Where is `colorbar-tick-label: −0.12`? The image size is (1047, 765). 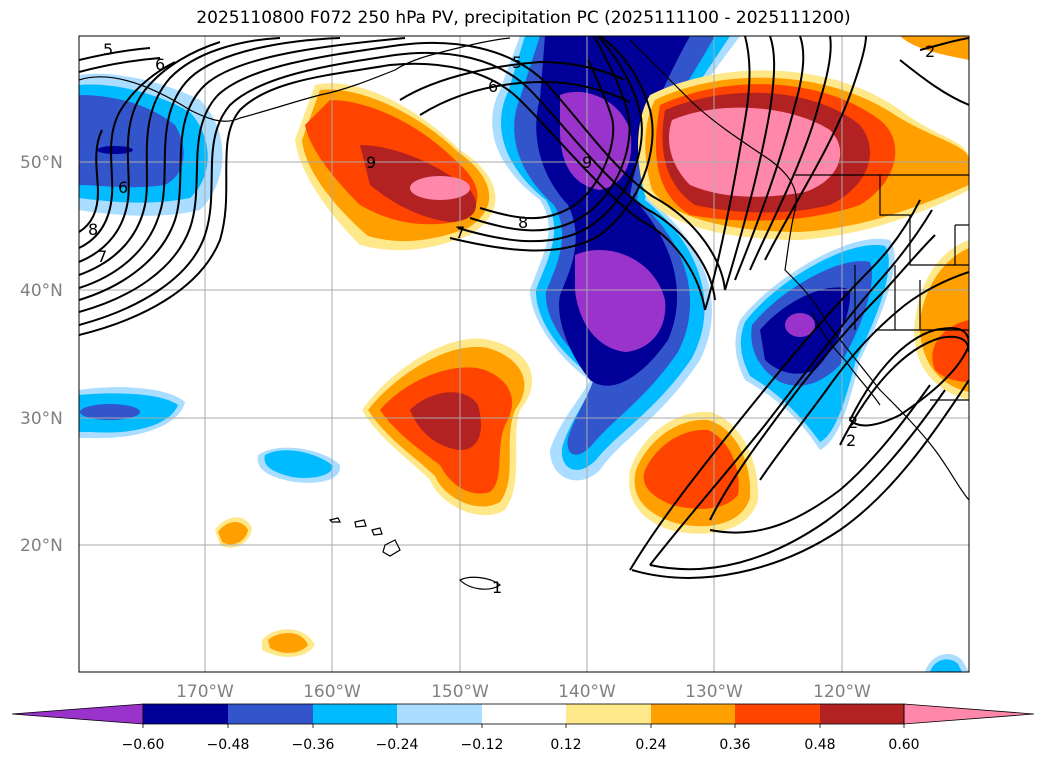
colorbar-tick-label: −0.12 is located at coordinates (482, 745).